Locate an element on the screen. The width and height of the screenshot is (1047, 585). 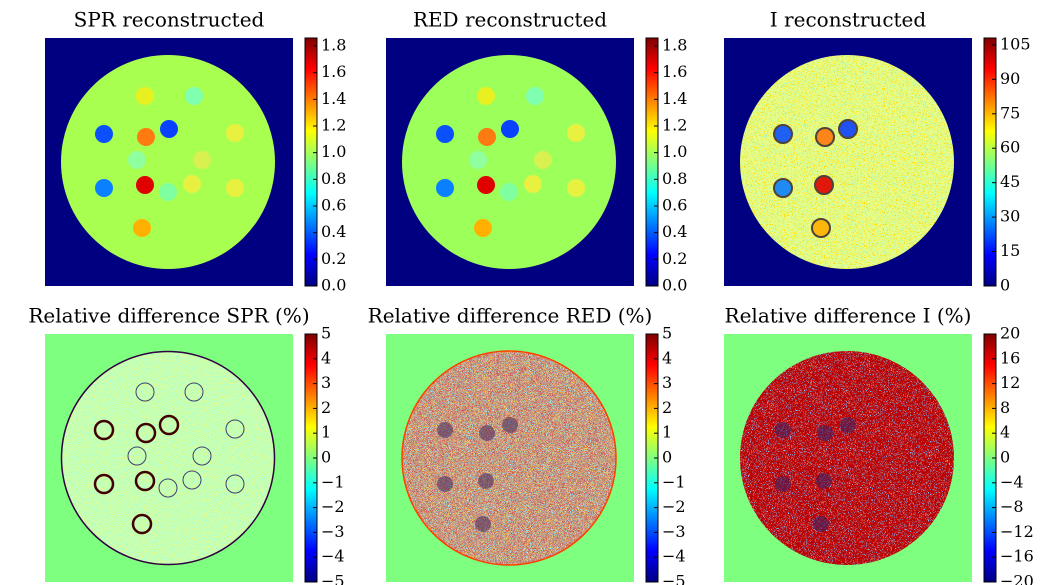
colorbar-tick-label: −8 is located at coordinates (1012, 506).